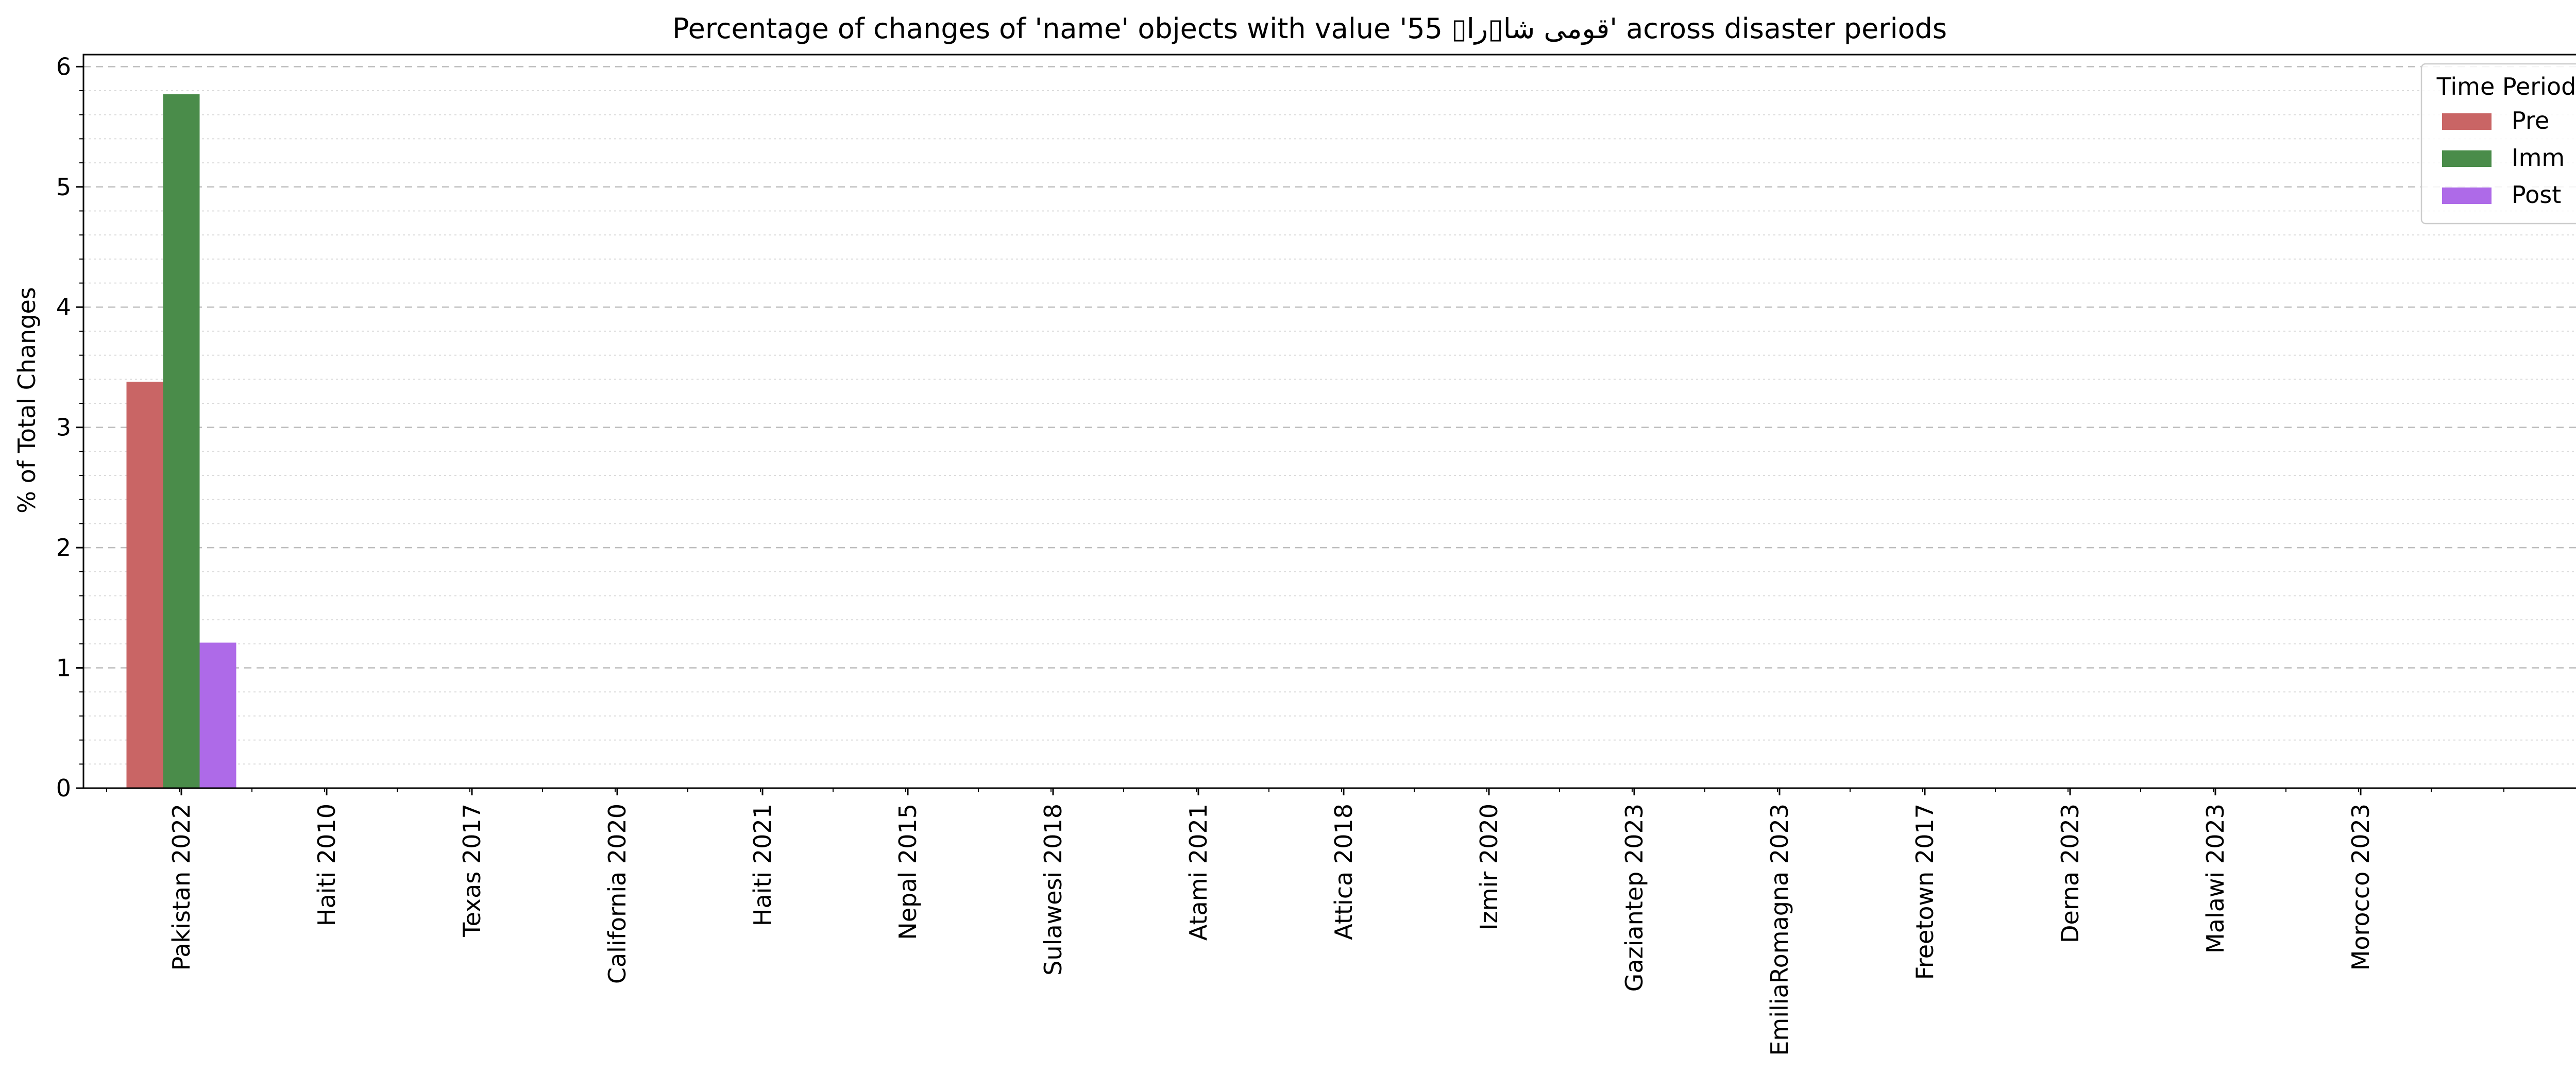  I want to click on legend-box, so click(2498, 144).